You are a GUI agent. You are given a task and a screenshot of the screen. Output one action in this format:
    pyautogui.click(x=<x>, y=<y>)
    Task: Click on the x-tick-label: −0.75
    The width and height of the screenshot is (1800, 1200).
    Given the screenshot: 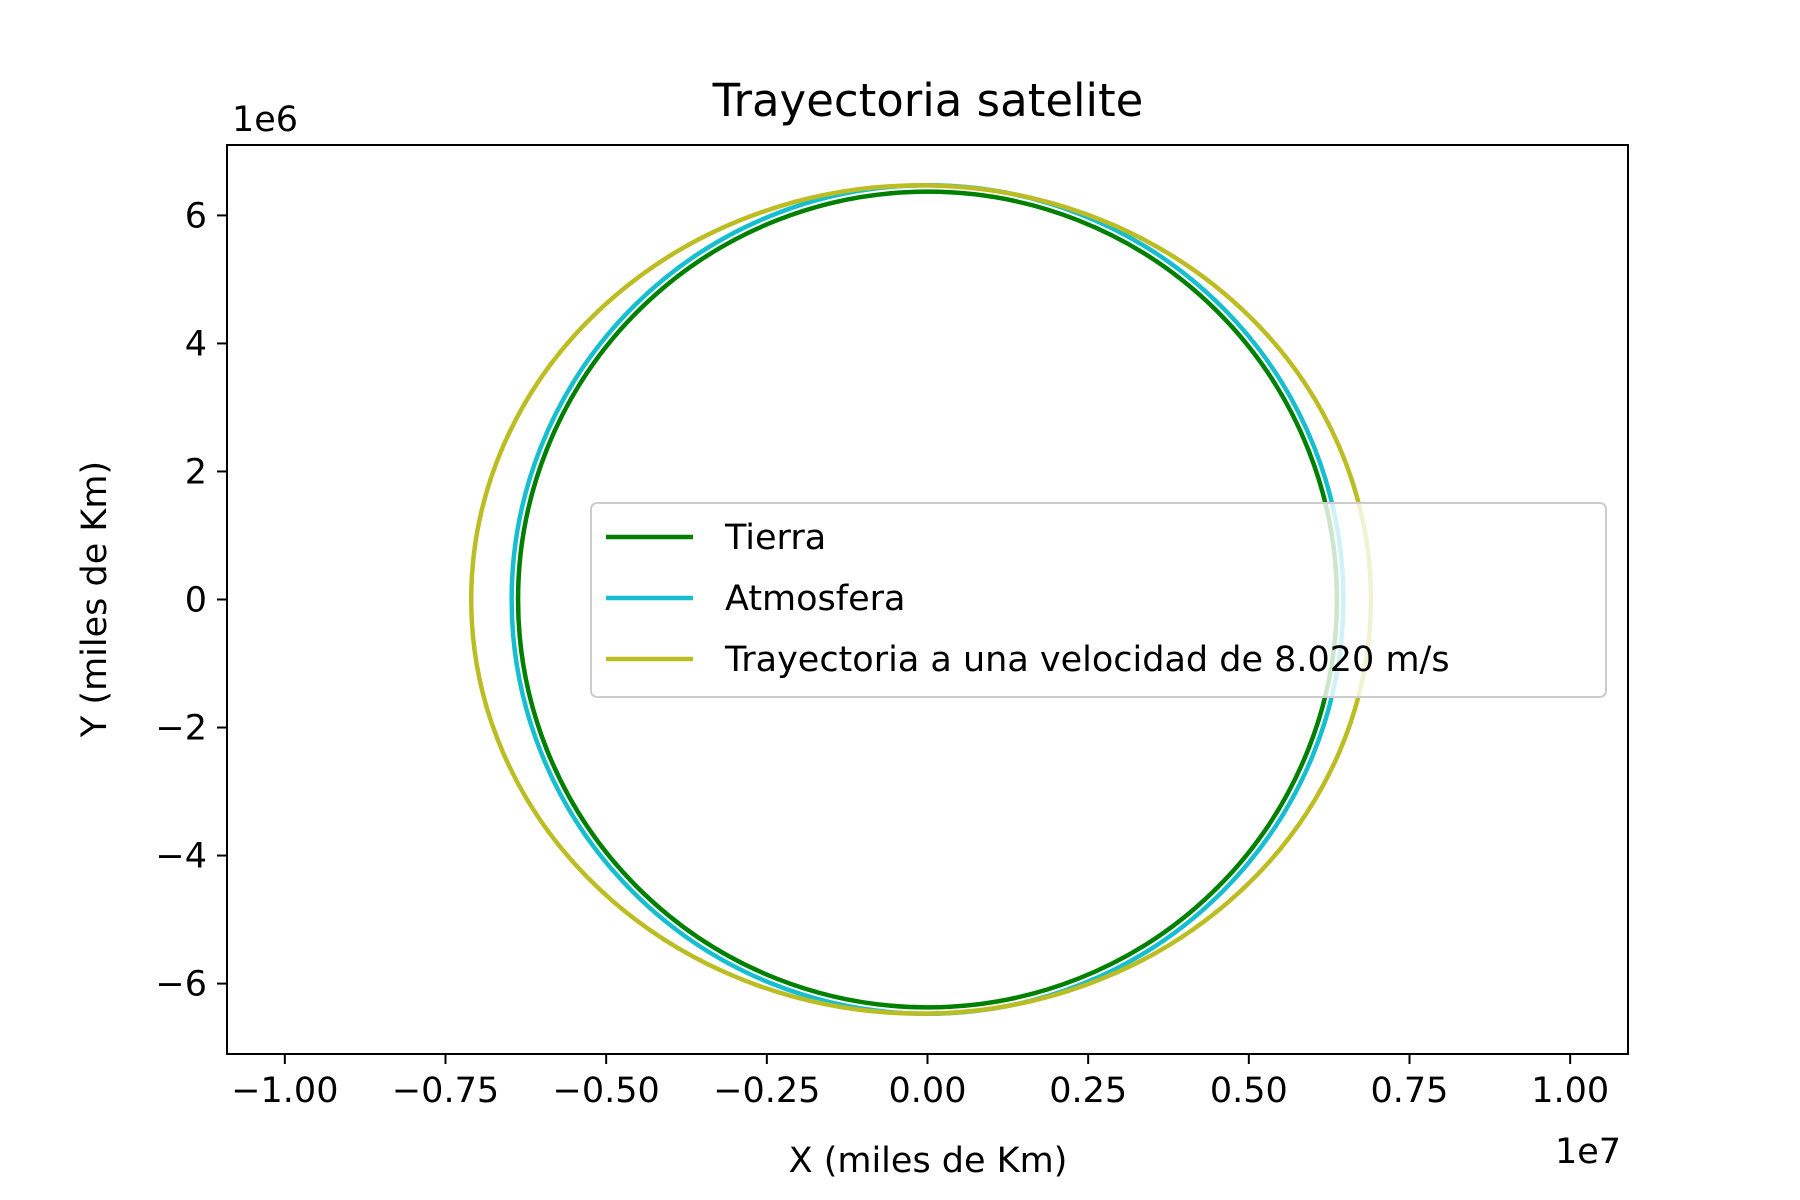 What is the action you would take?
    pyautogui.click(x=445, y=1091)
    